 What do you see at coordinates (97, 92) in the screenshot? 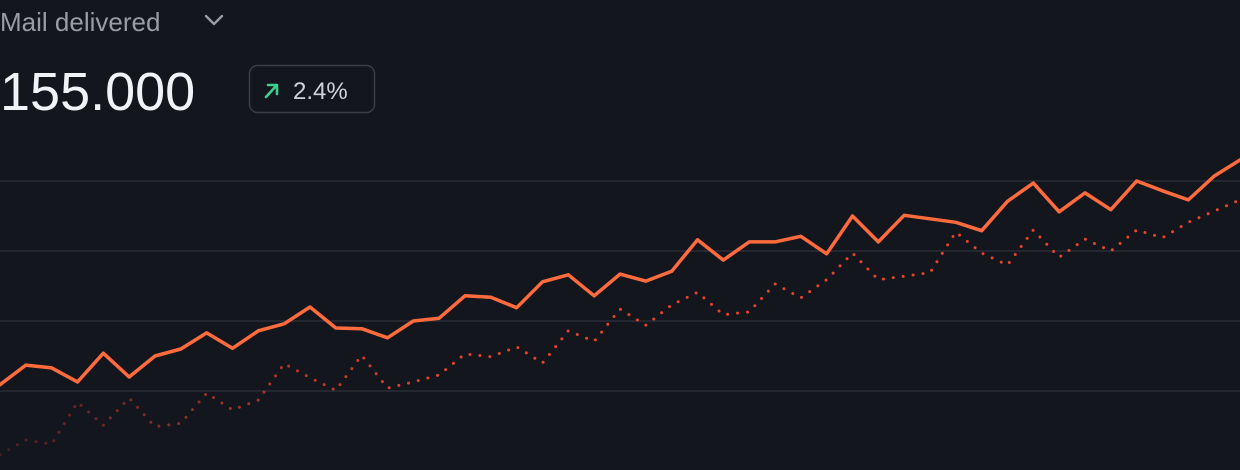
I see `metric-value: 155.000` at bounding box center [97, 92].